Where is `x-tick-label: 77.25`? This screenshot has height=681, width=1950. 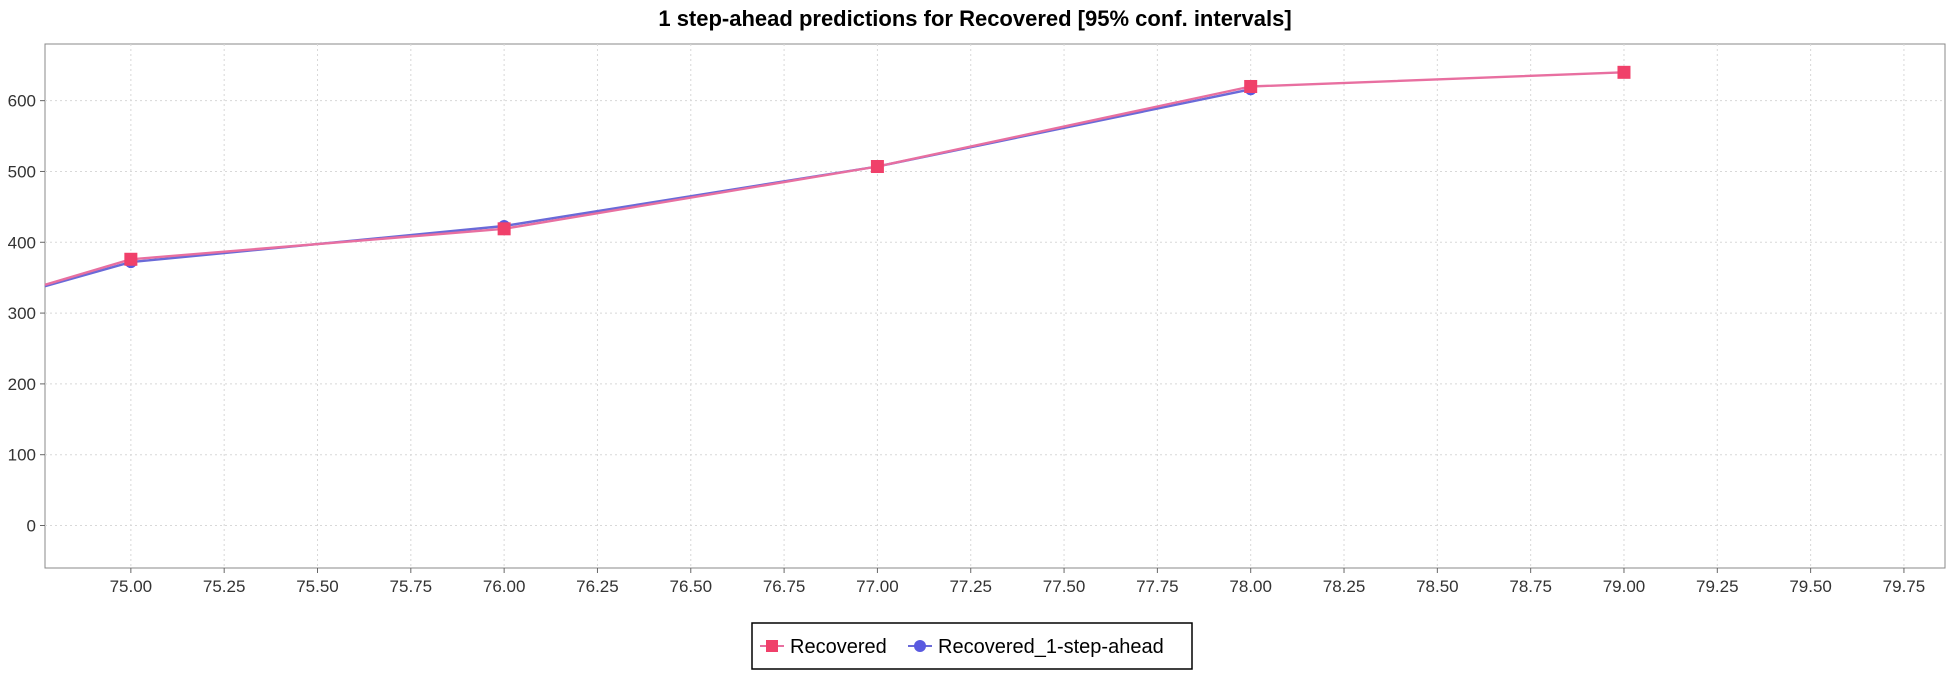
x-tick-label: 77.25 is located at coordinates (970, 586).